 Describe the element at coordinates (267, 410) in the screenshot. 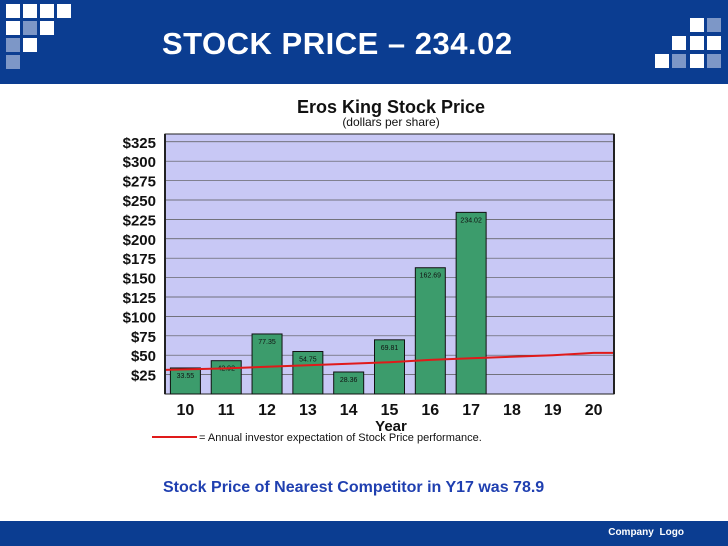

I see `x-tick-label: 12` at that location.